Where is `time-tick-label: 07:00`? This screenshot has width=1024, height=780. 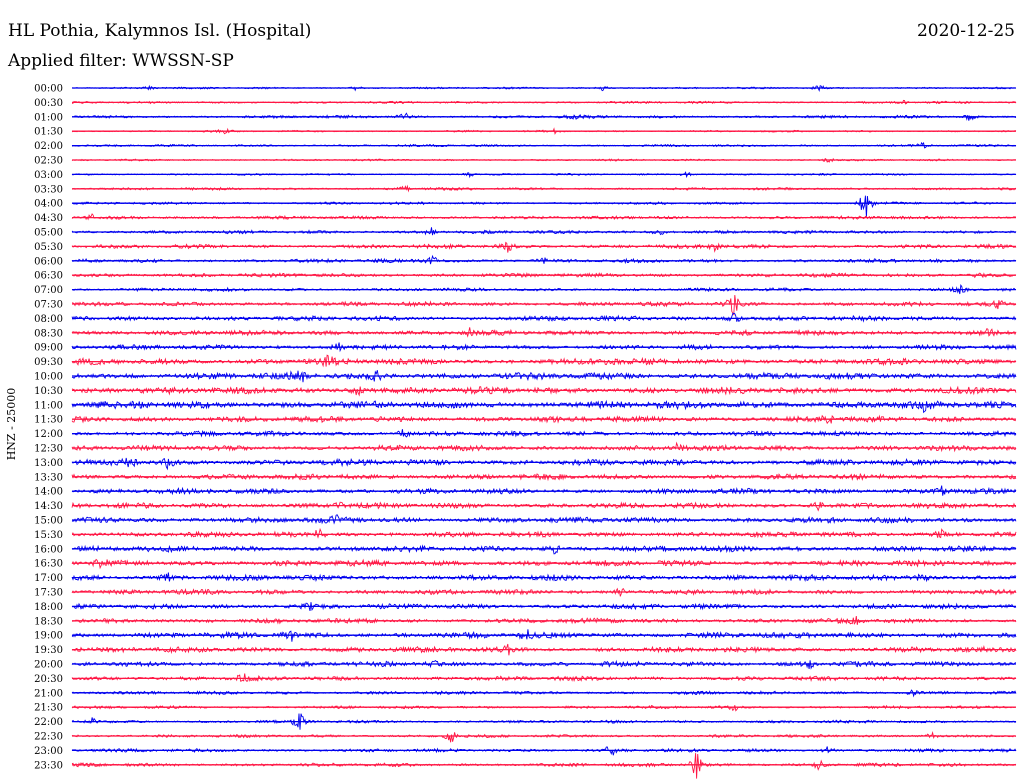 time-tick-label: 07:00 is located at coordinates (48, 290).